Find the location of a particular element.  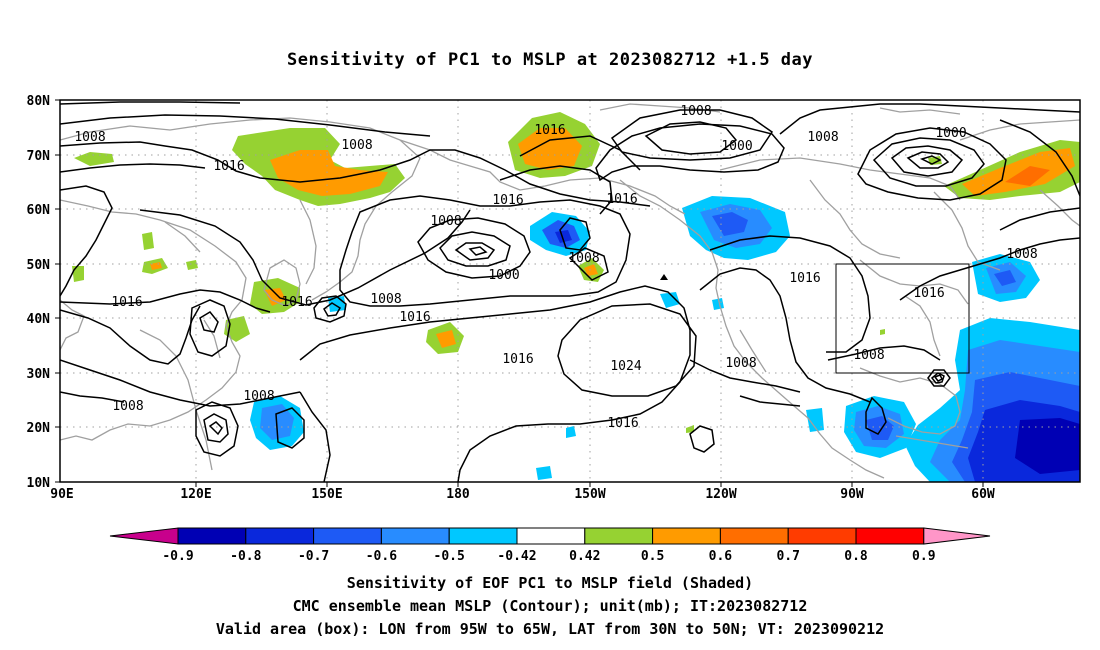

lon-label: 120E is located at coordinates (195, 494).